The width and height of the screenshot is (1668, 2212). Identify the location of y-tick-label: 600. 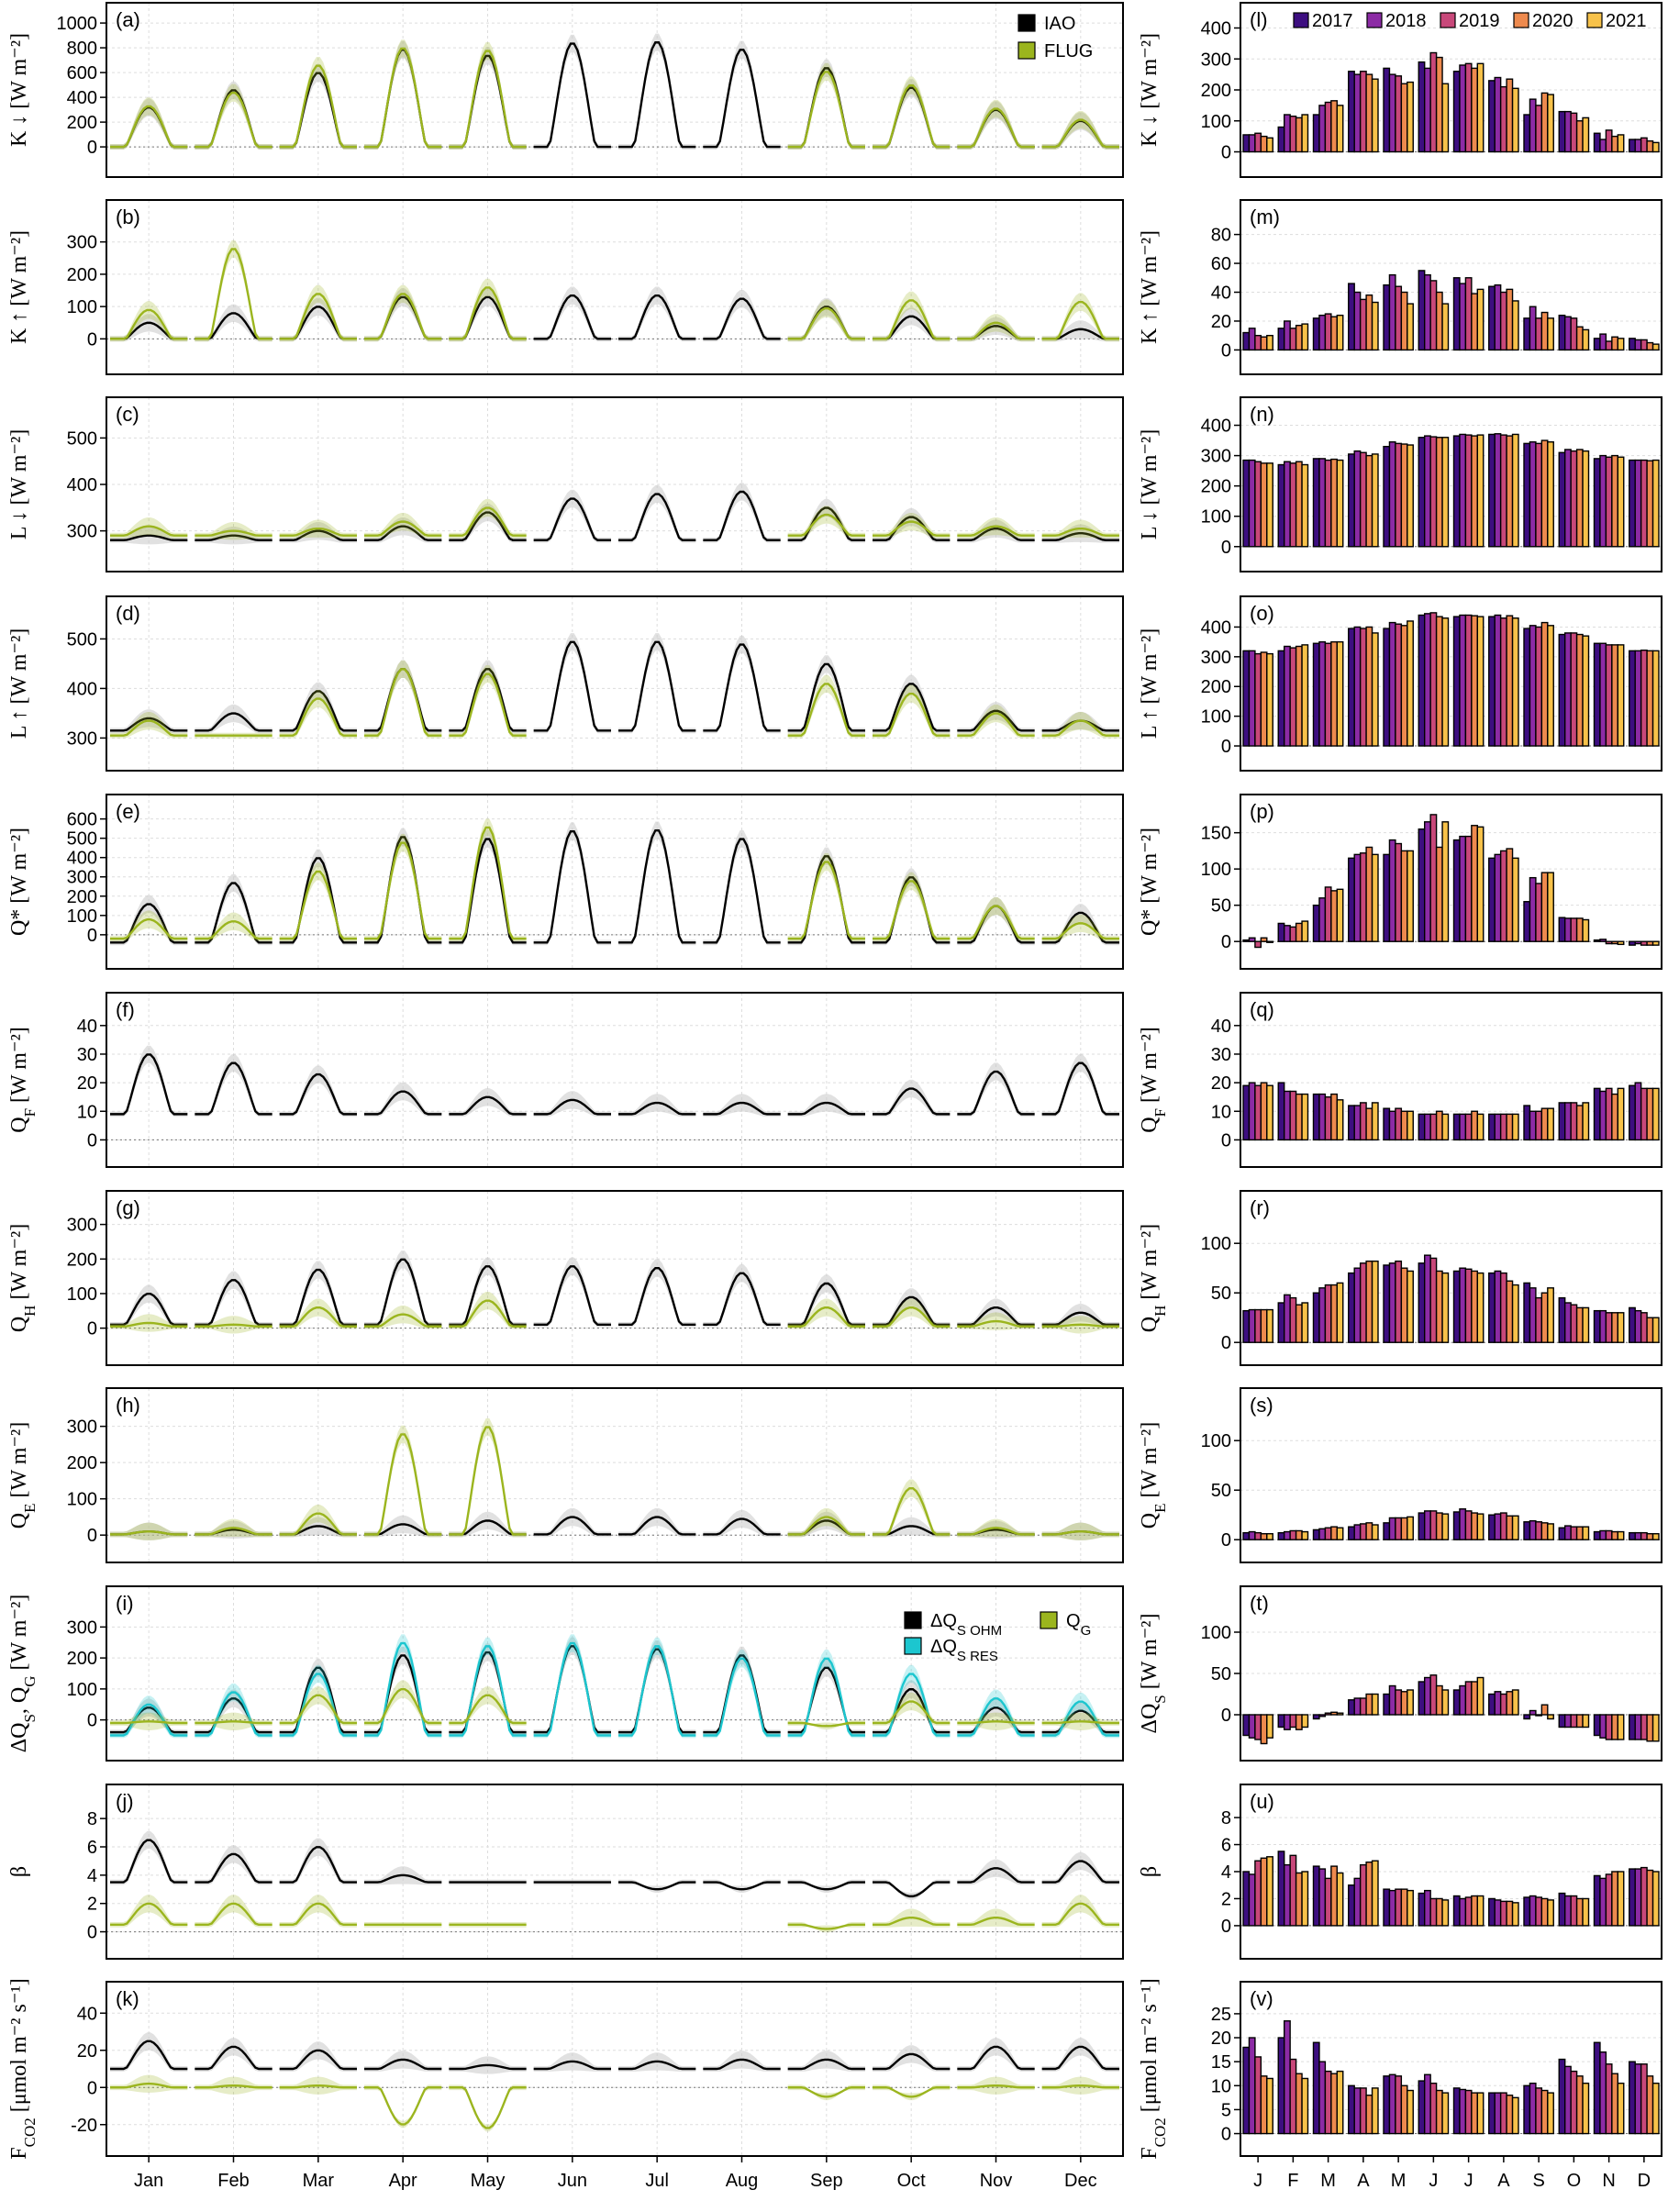
(82, 73).